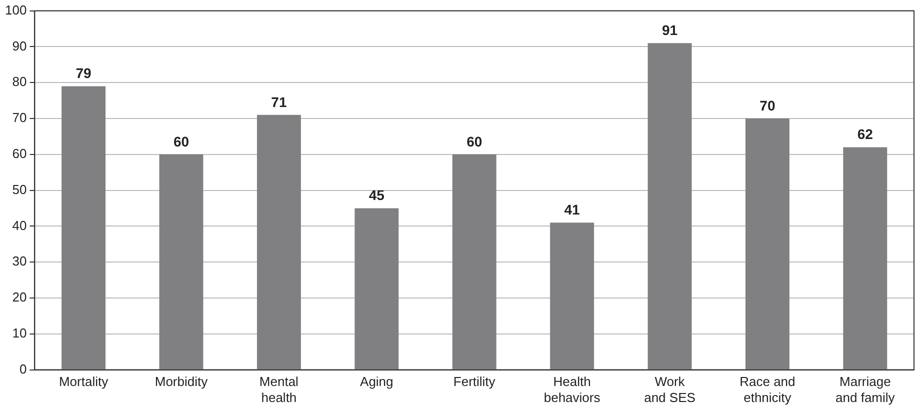 This screenshot has height=408, width=919. I want to click on x-tick-label: Morbidity, so click(181, 382).